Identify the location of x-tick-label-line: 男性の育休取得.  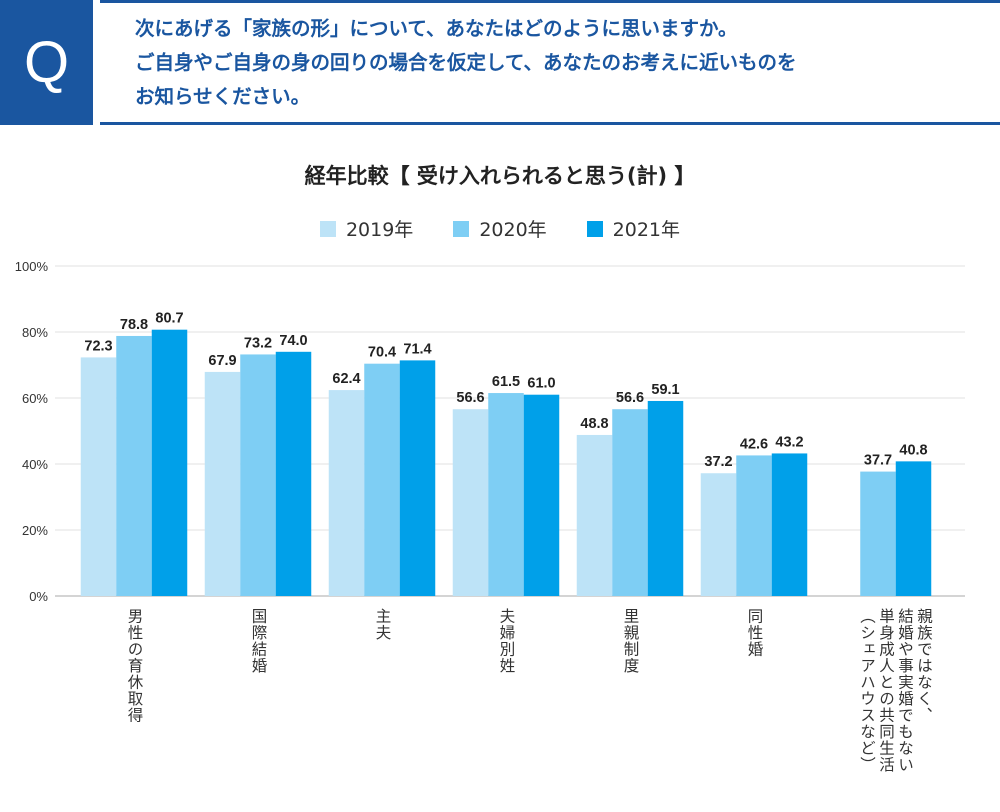
(134, 666).